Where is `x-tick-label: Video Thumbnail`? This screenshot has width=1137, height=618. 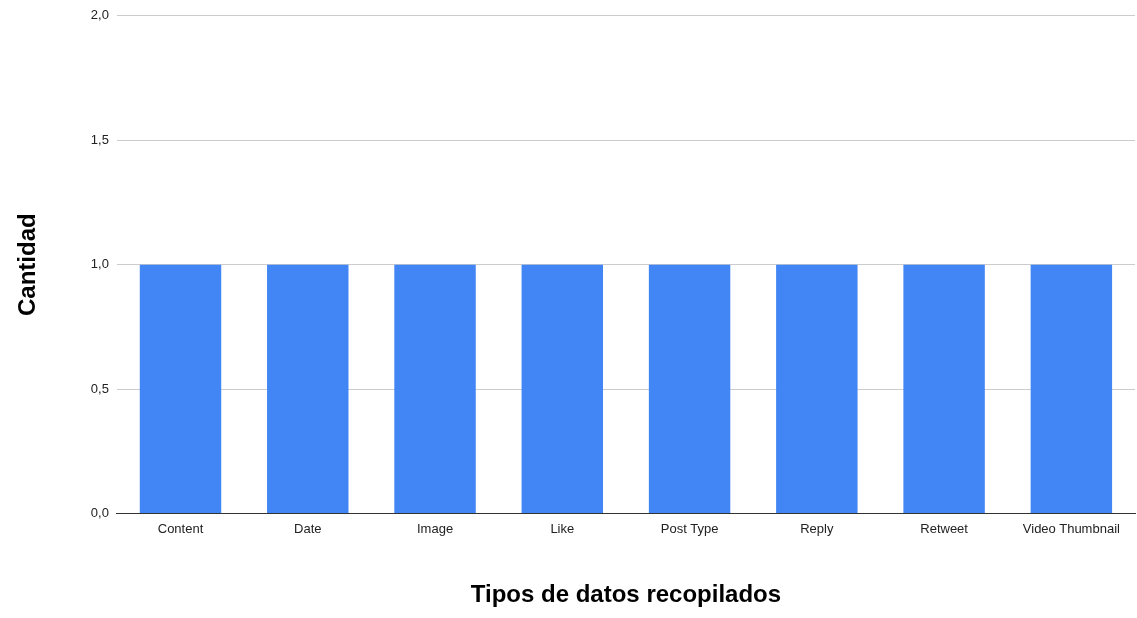
x-tick-label: Video Thumbnail is located at coordinates (1071, 528).